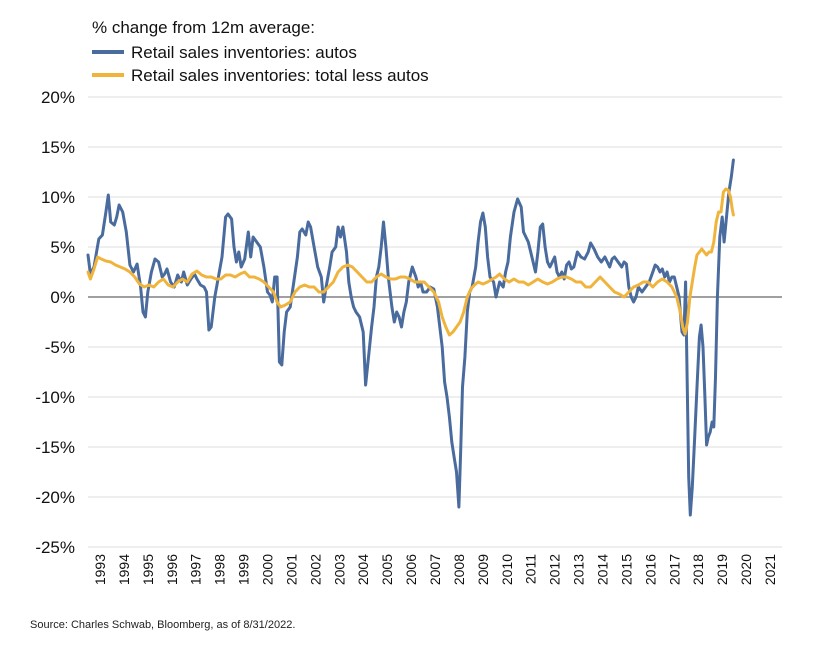 Image resolution: width=830 pixels, height=652 pixels. I want to click on x-tick-label: 2015, so click(626, 569).